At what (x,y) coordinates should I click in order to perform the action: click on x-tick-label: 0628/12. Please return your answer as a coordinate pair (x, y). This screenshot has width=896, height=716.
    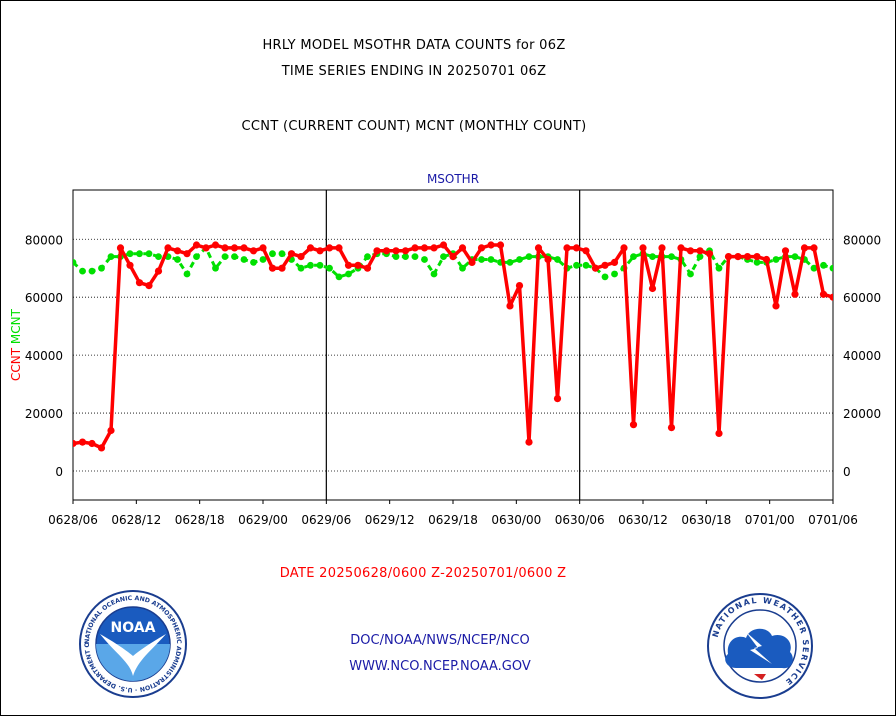
    Looking at the image, I should click on (136, 520).